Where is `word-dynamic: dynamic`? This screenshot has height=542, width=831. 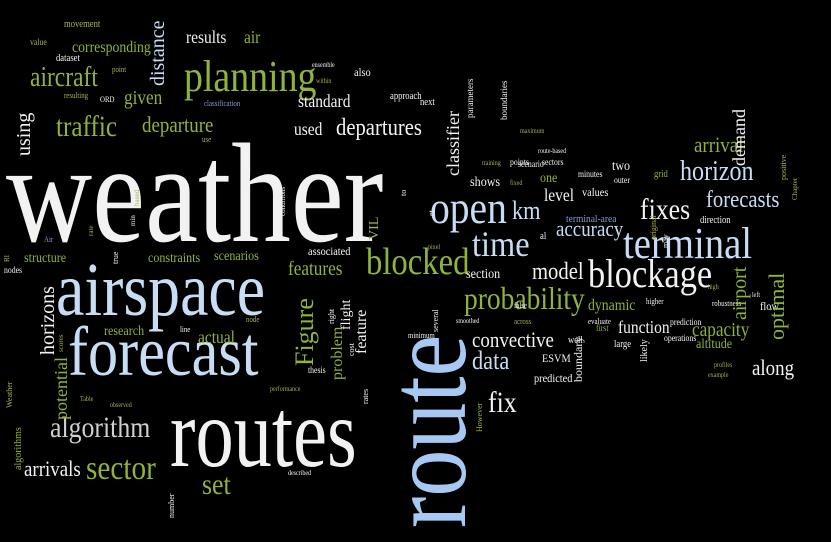 word-dynamic: dynamic is located at coordinates (612, 305).